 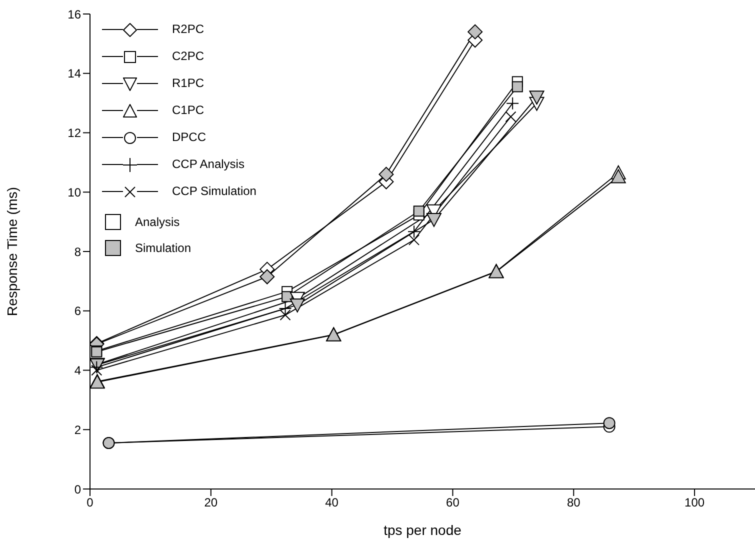 I want to click on annotation: Analysis, so click(x=157, y=222).